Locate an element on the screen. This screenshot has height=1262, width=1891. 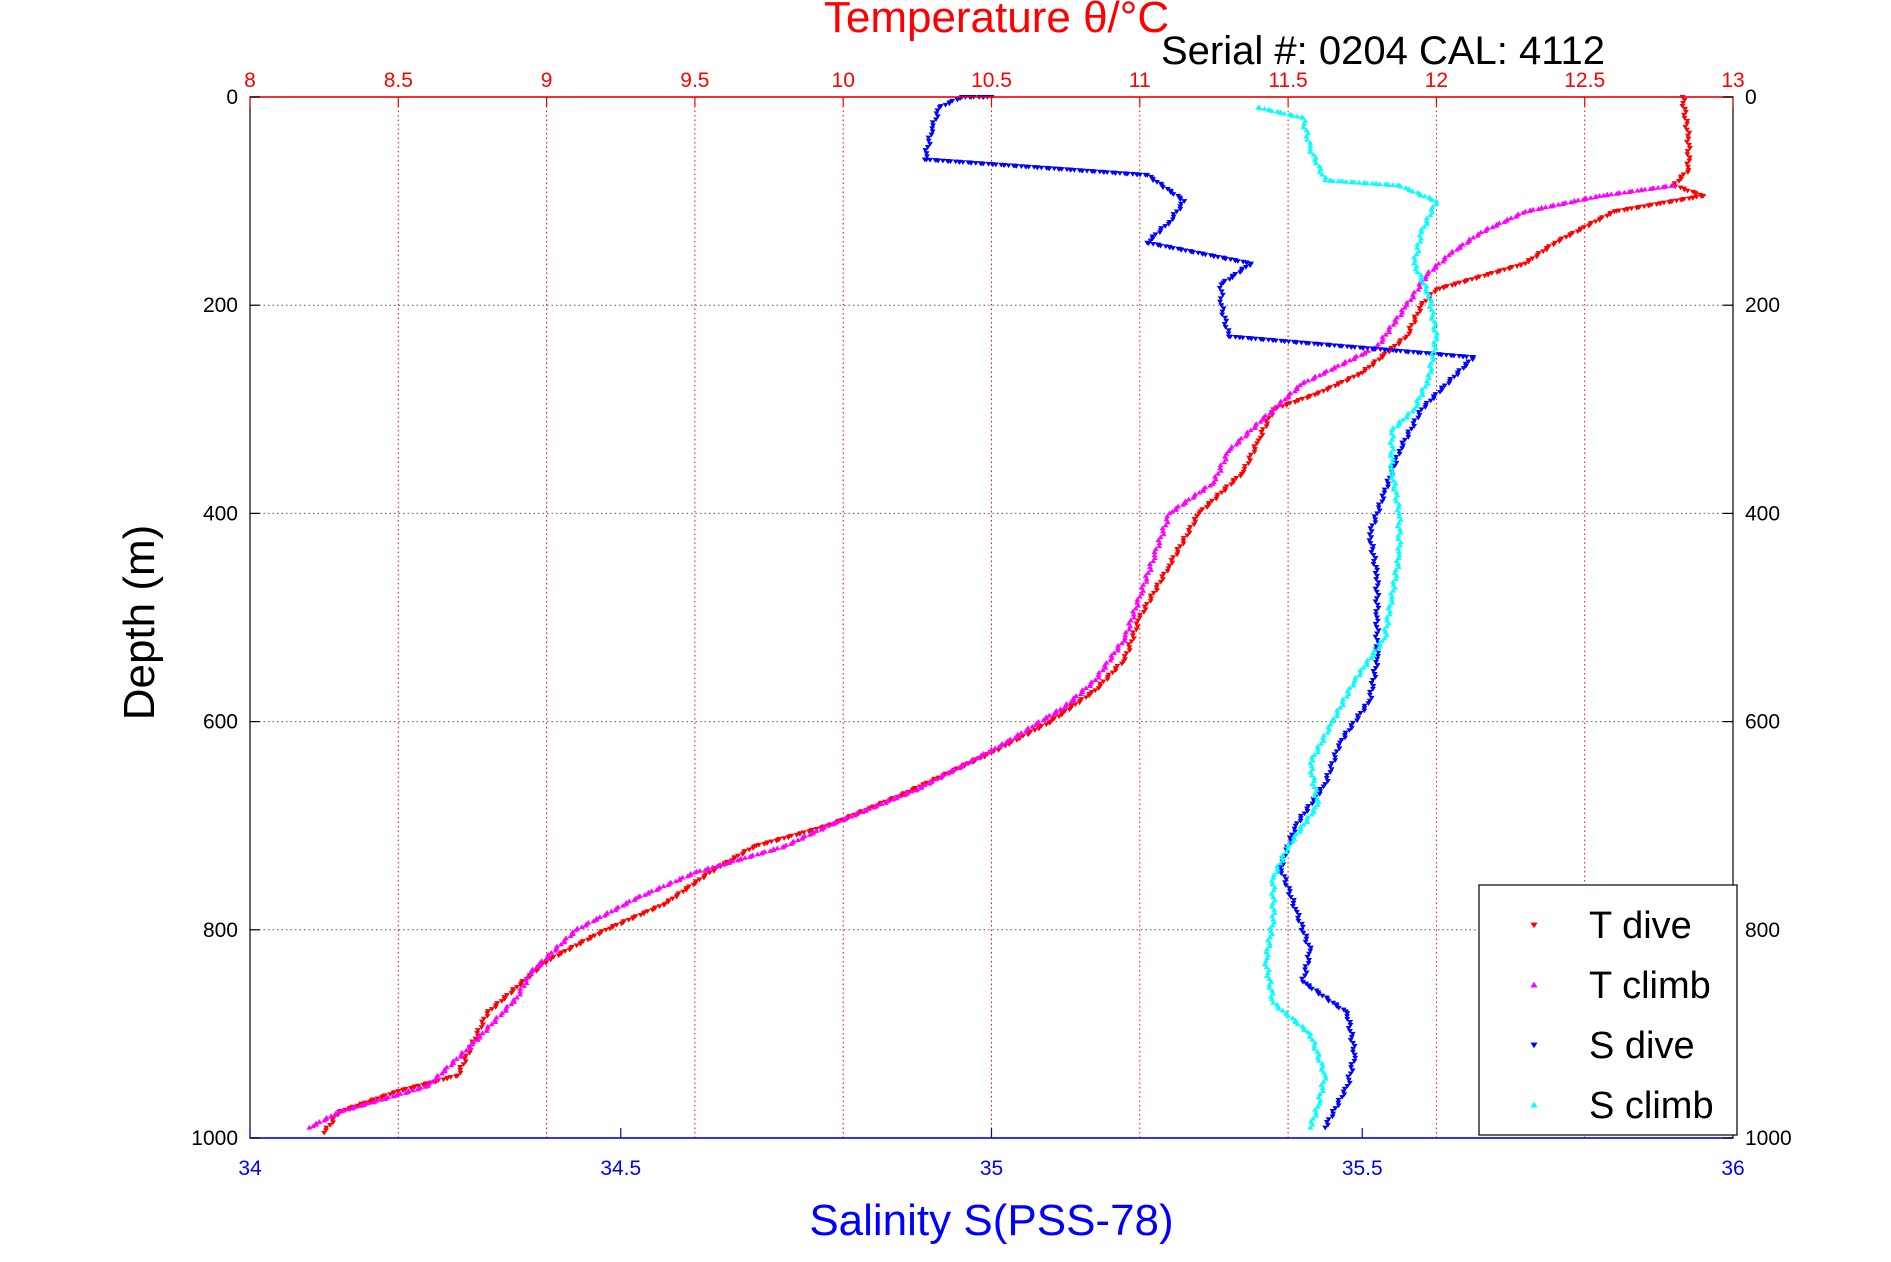
temperature-tick-label: 10 is located at coordinates (843, 80).